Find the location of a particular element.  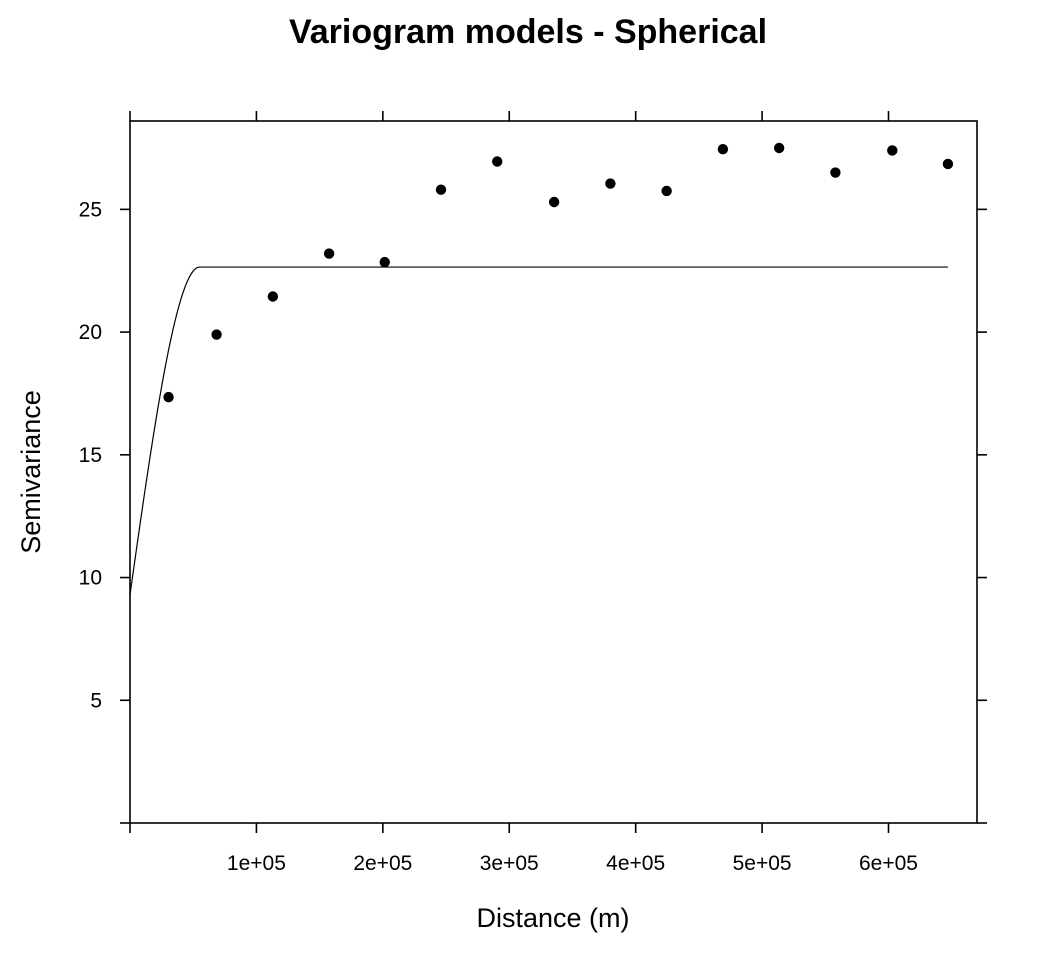

x-tick-label: 3e+05 is located at coordinates (509, 863).